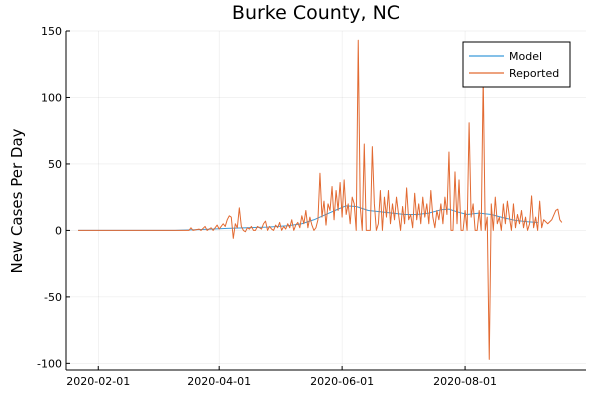 The width and height of the screenshot is (600, 400). Describe the element at coordinates (465, 381) in the screenshot. I see `x-tick-label: 2020-08-01` at that location.